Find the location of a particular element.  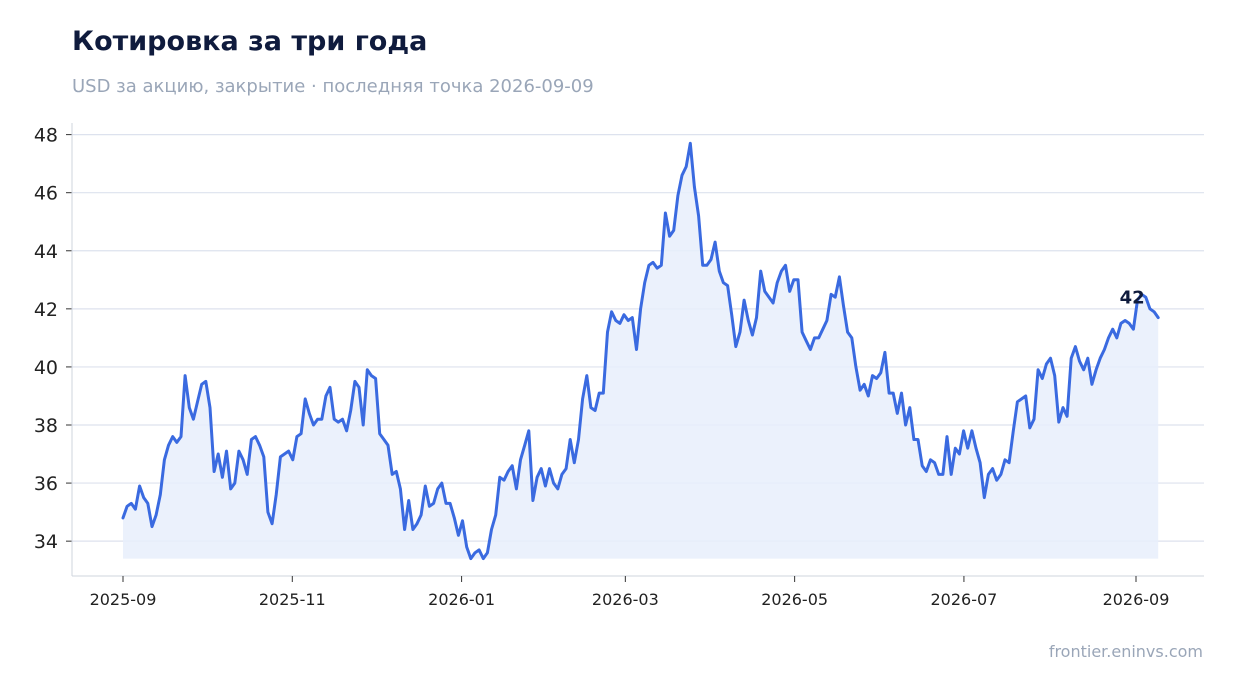

y-tick-label-38: 38 is located at coordinates (46, 426).